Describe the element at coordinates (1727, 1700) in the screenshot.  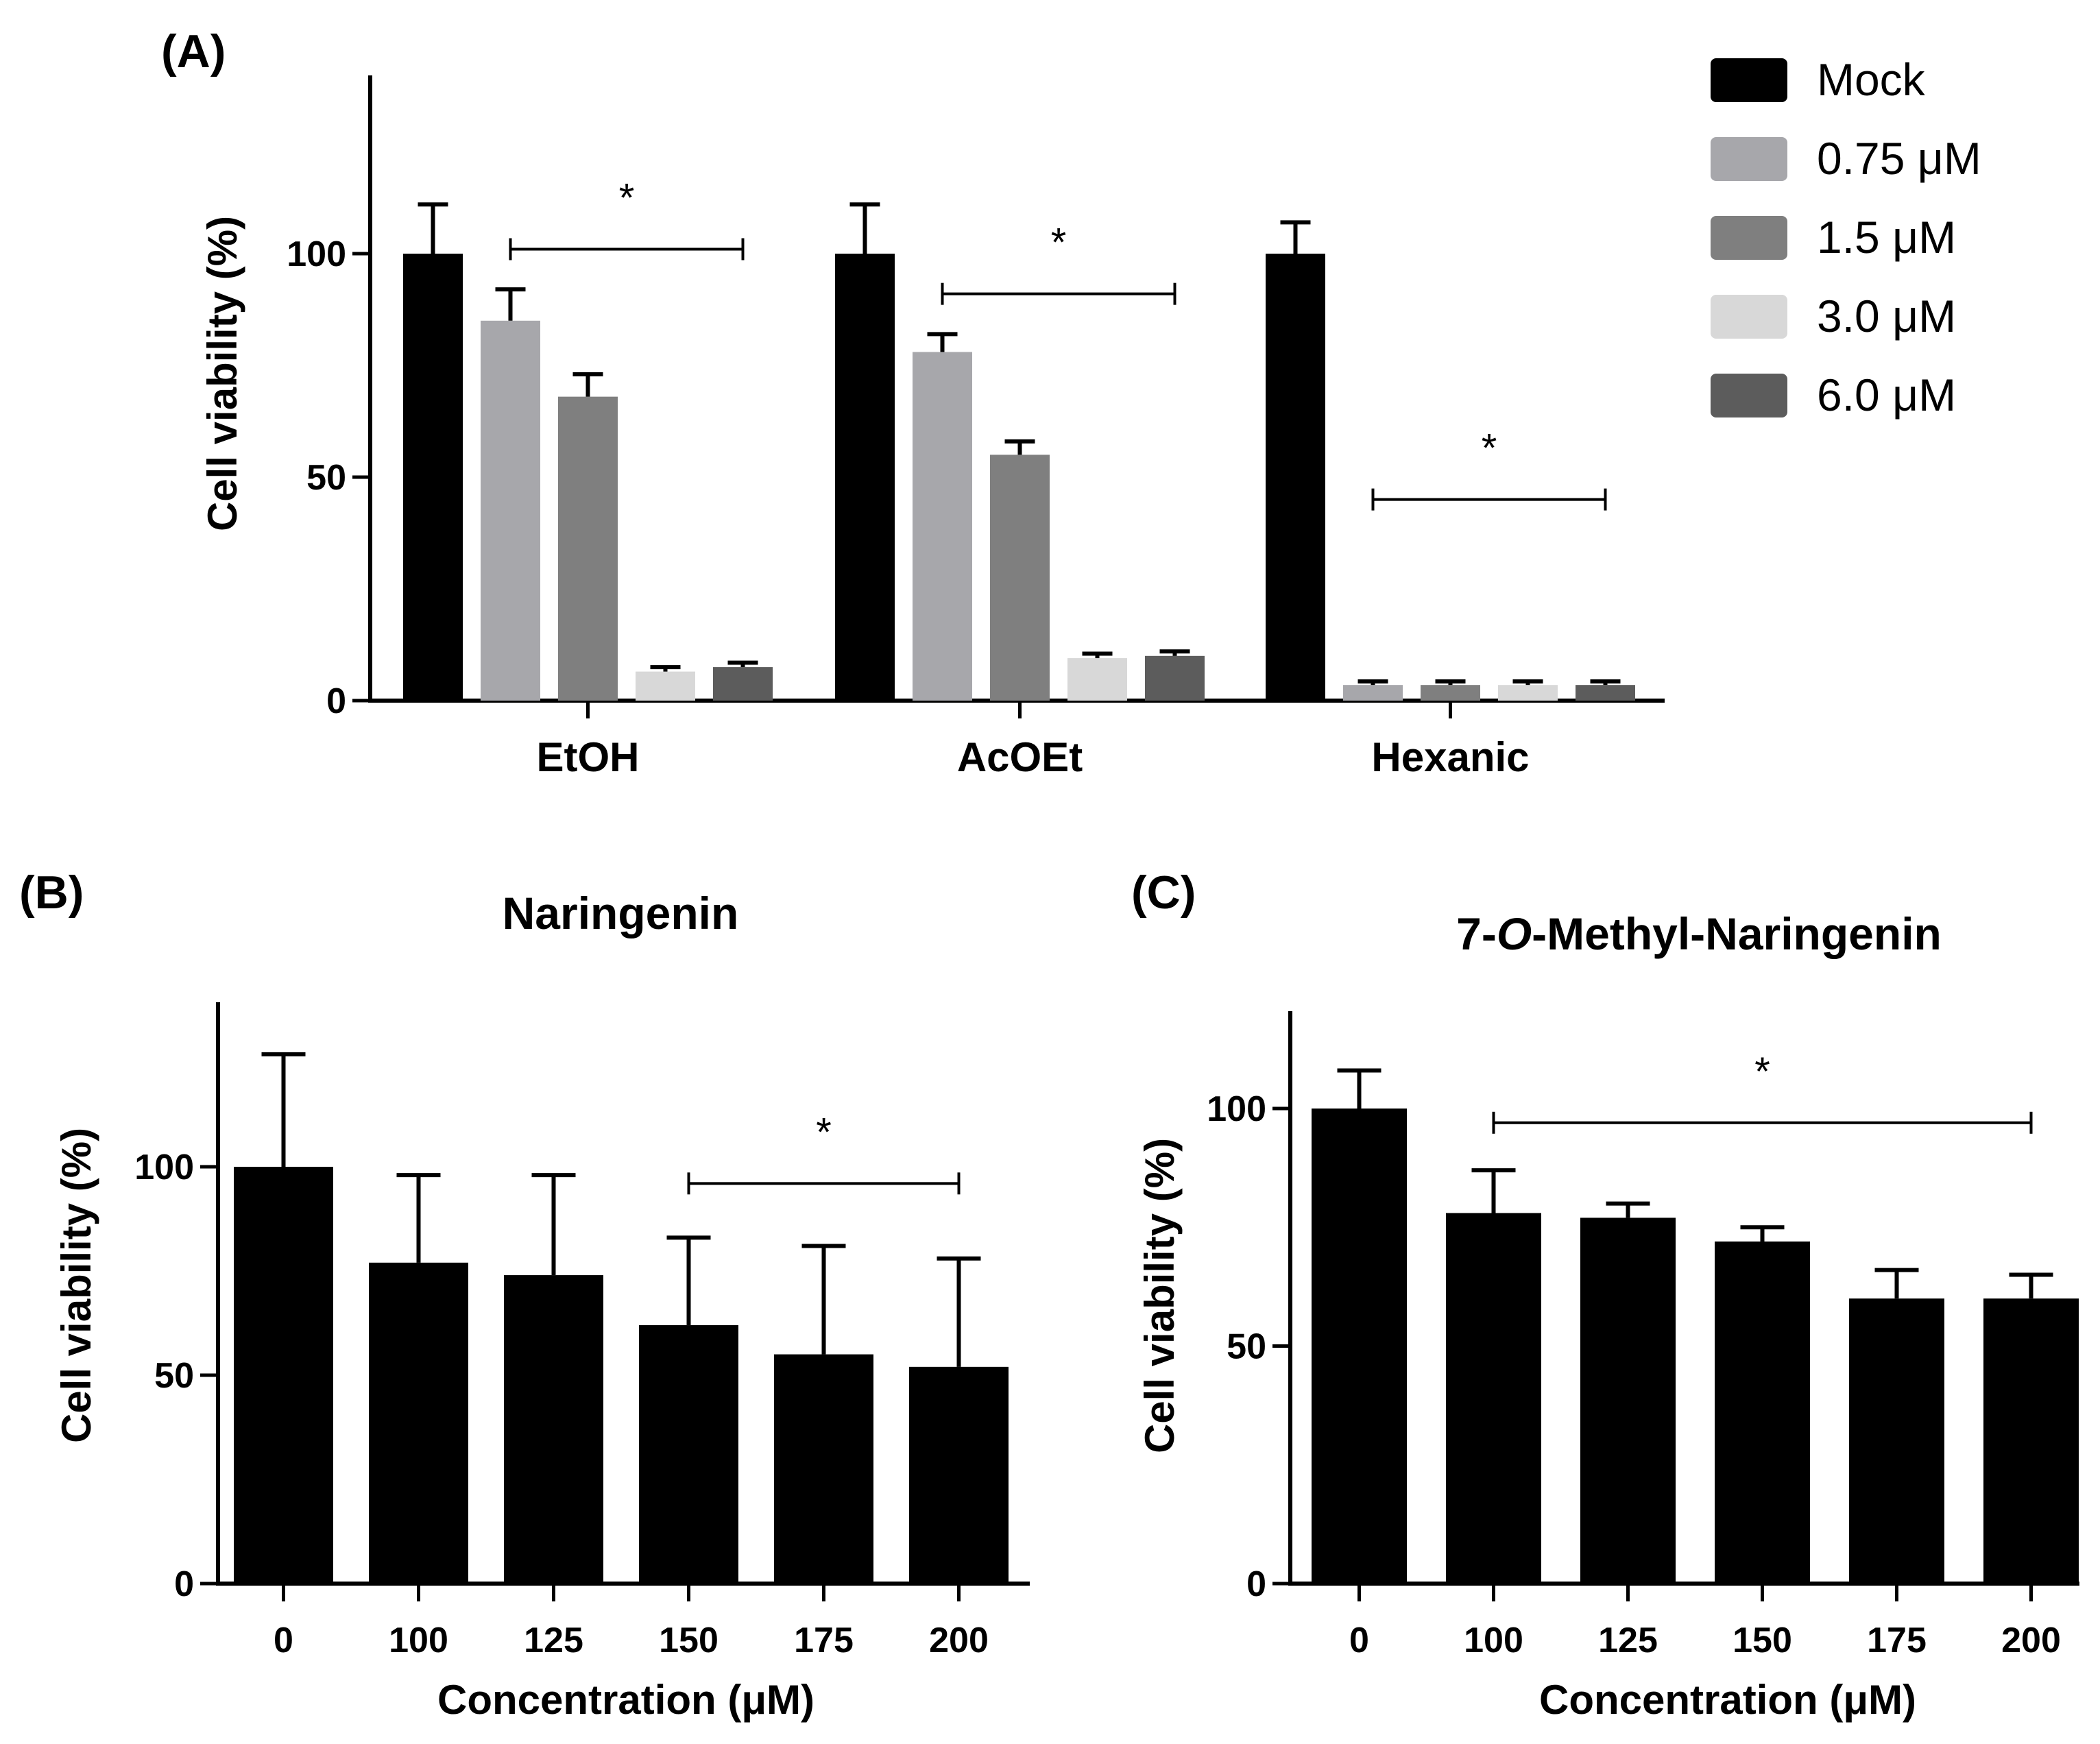
I see `panel-c-x-axis-title: Concentration (μM)` at that location.